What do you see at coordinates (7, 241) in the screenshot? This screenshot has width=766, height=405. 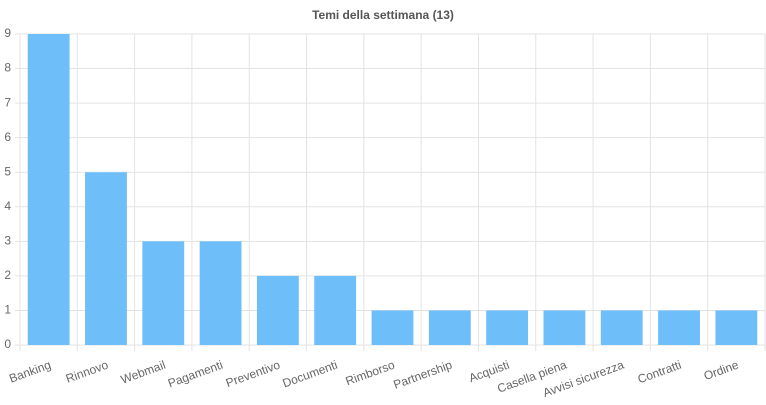 I see `y-tick-label: 3` at bounding box center [7, 241].